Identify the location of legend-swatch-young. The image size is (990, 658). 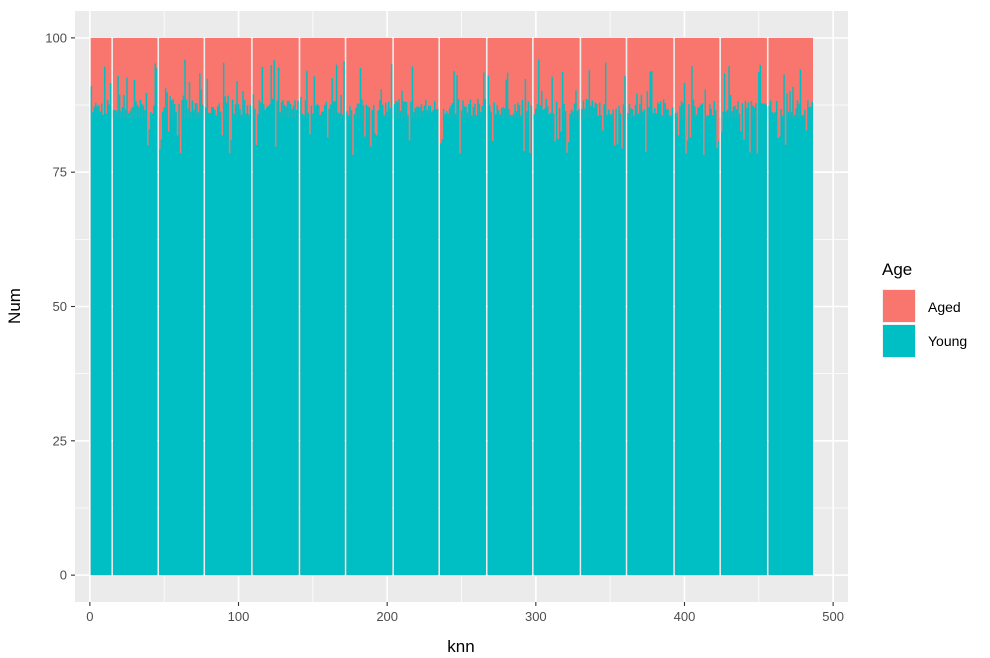
(899, 341).